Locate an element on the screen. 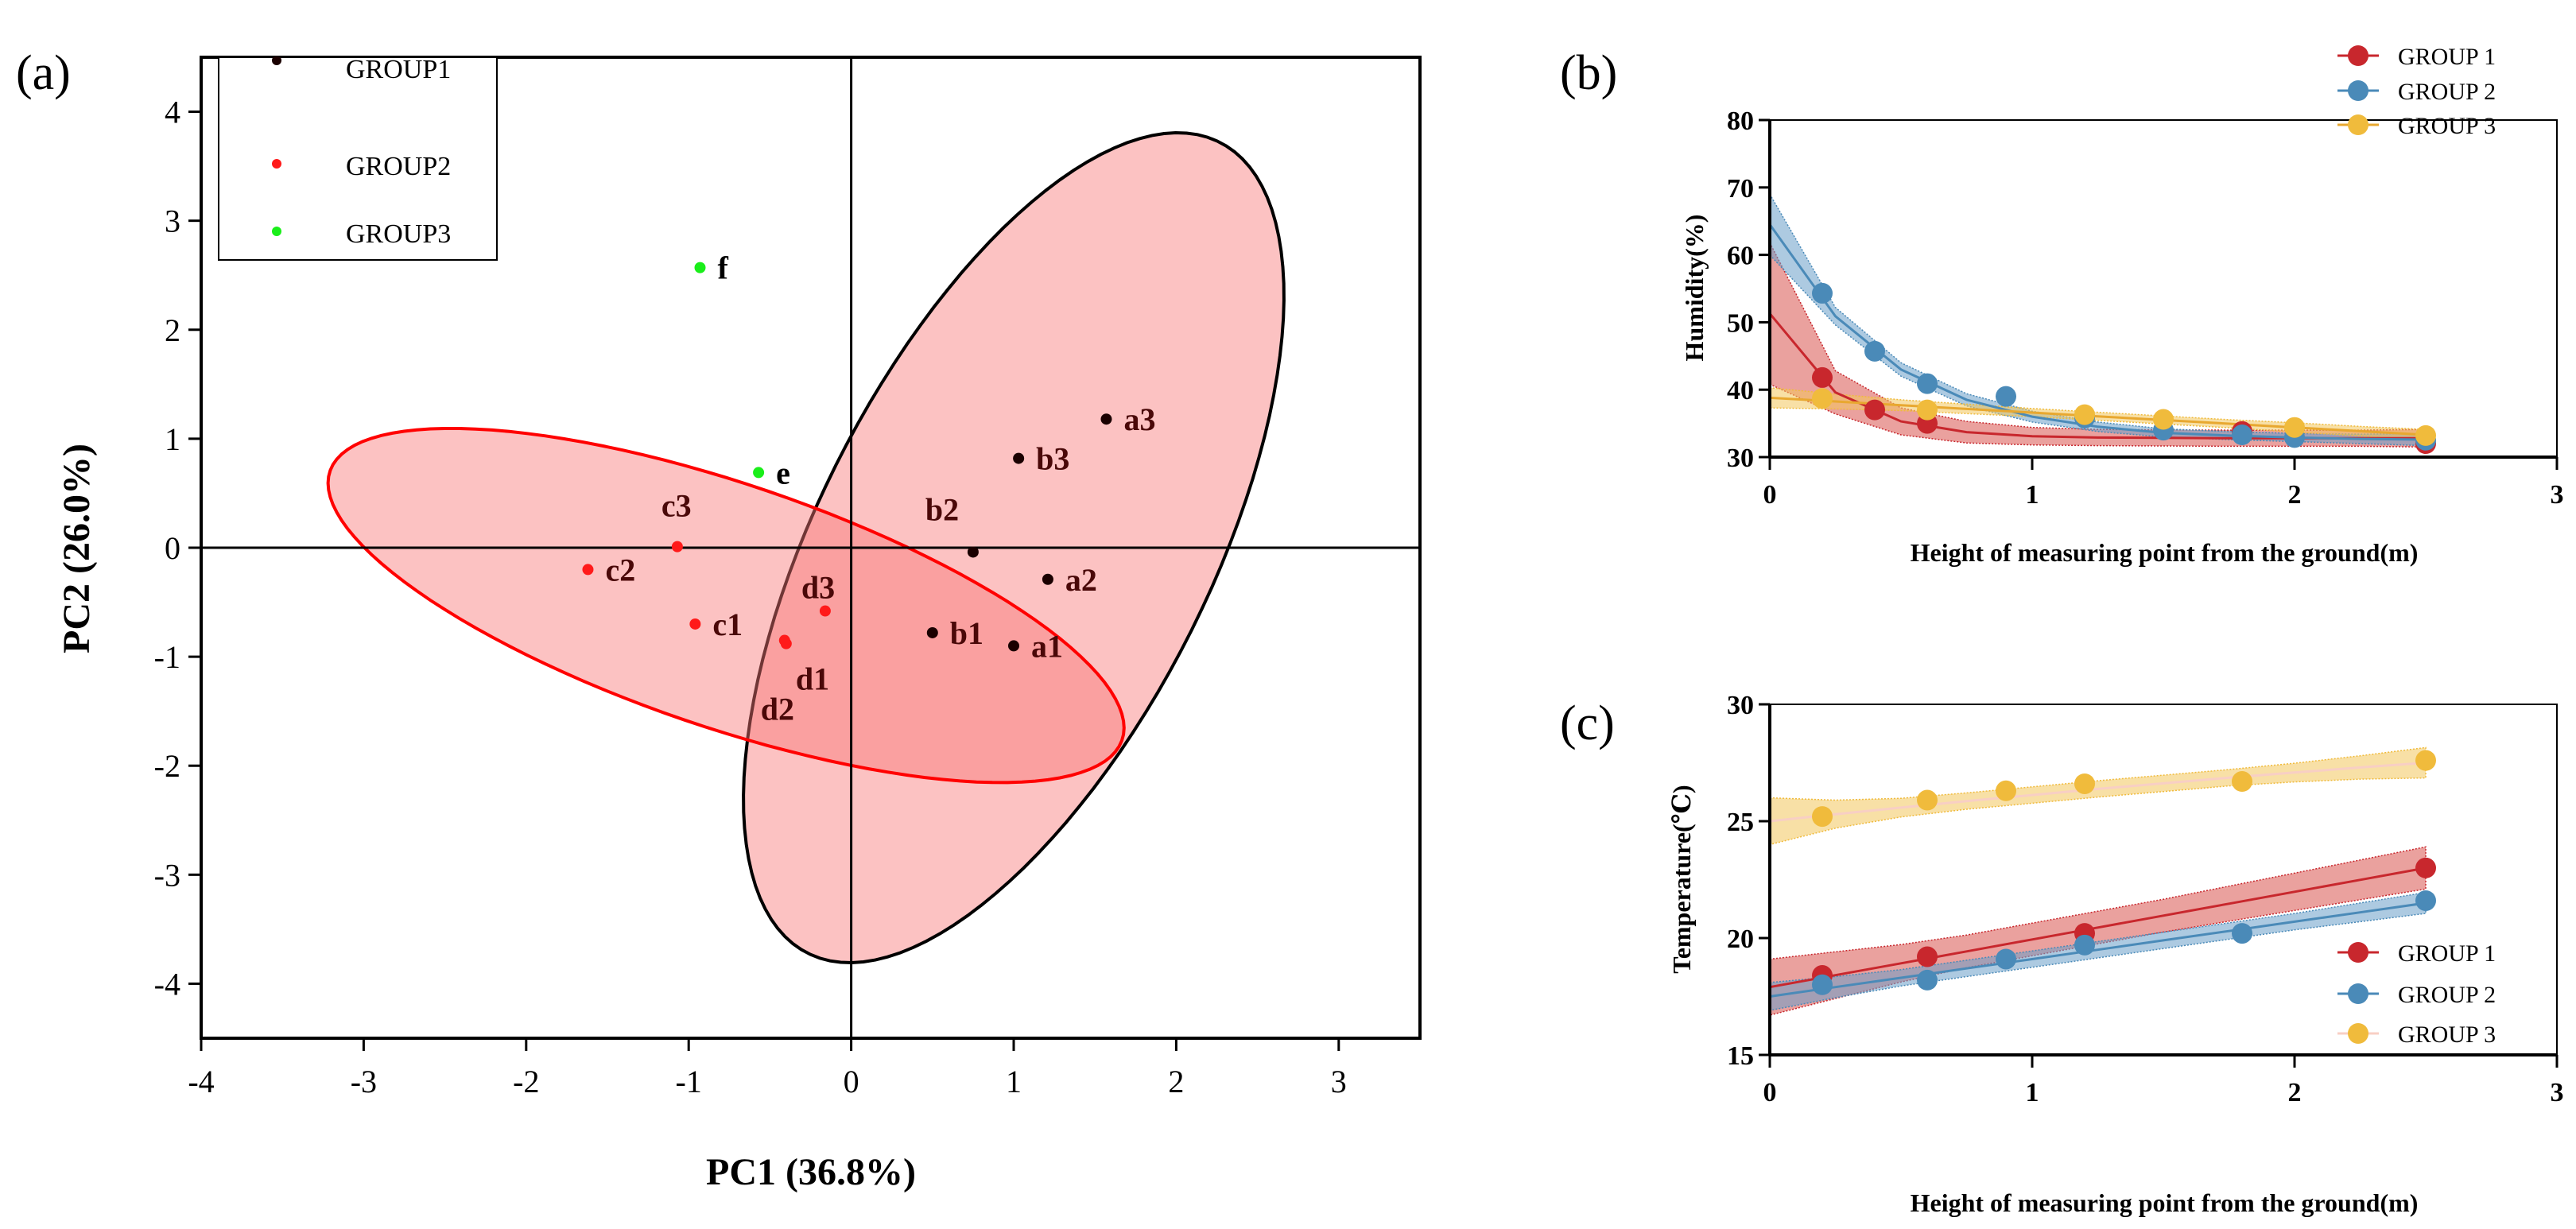 Image resolution: width=2576 pixels, height=1229 pixels. data-point-d2 is located at coordinates (784, 640).